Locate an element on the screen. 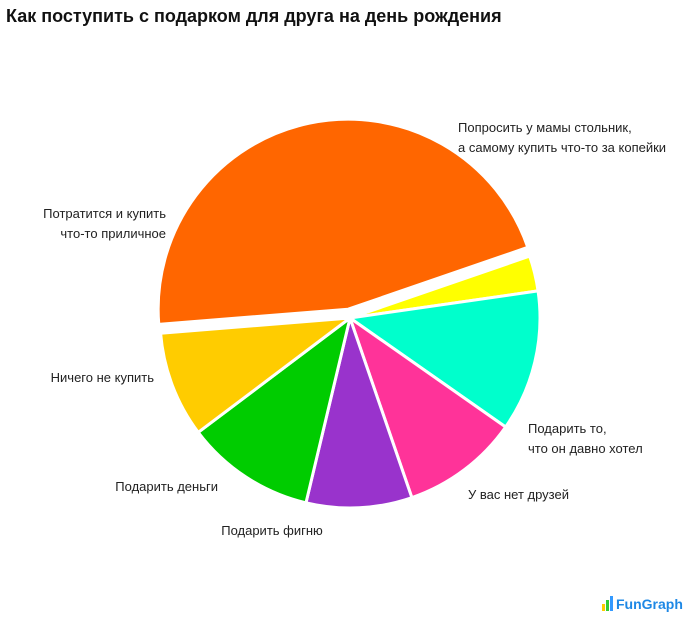 Image resolution: width=700 pixels, height=618 pixels. logo-wordmark: FunGraph is located at coordinates (649, 604).